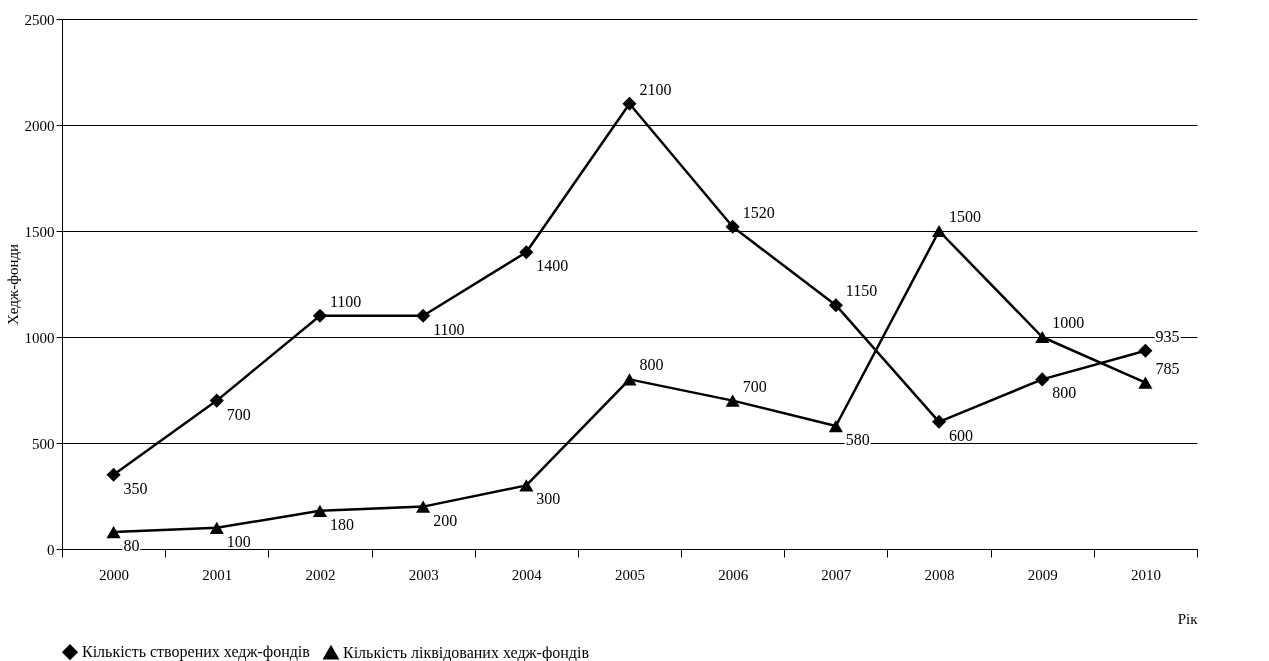  I want to click on x-tick-label: 2004, so click(527, 574).